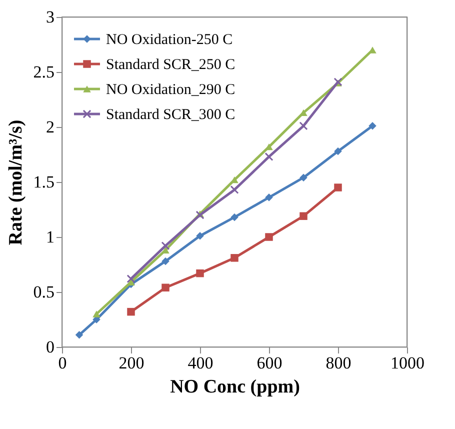  Describe the element at coordinates (131, 363) in the screenshot. I see `x-tick-label: 200` at that location.